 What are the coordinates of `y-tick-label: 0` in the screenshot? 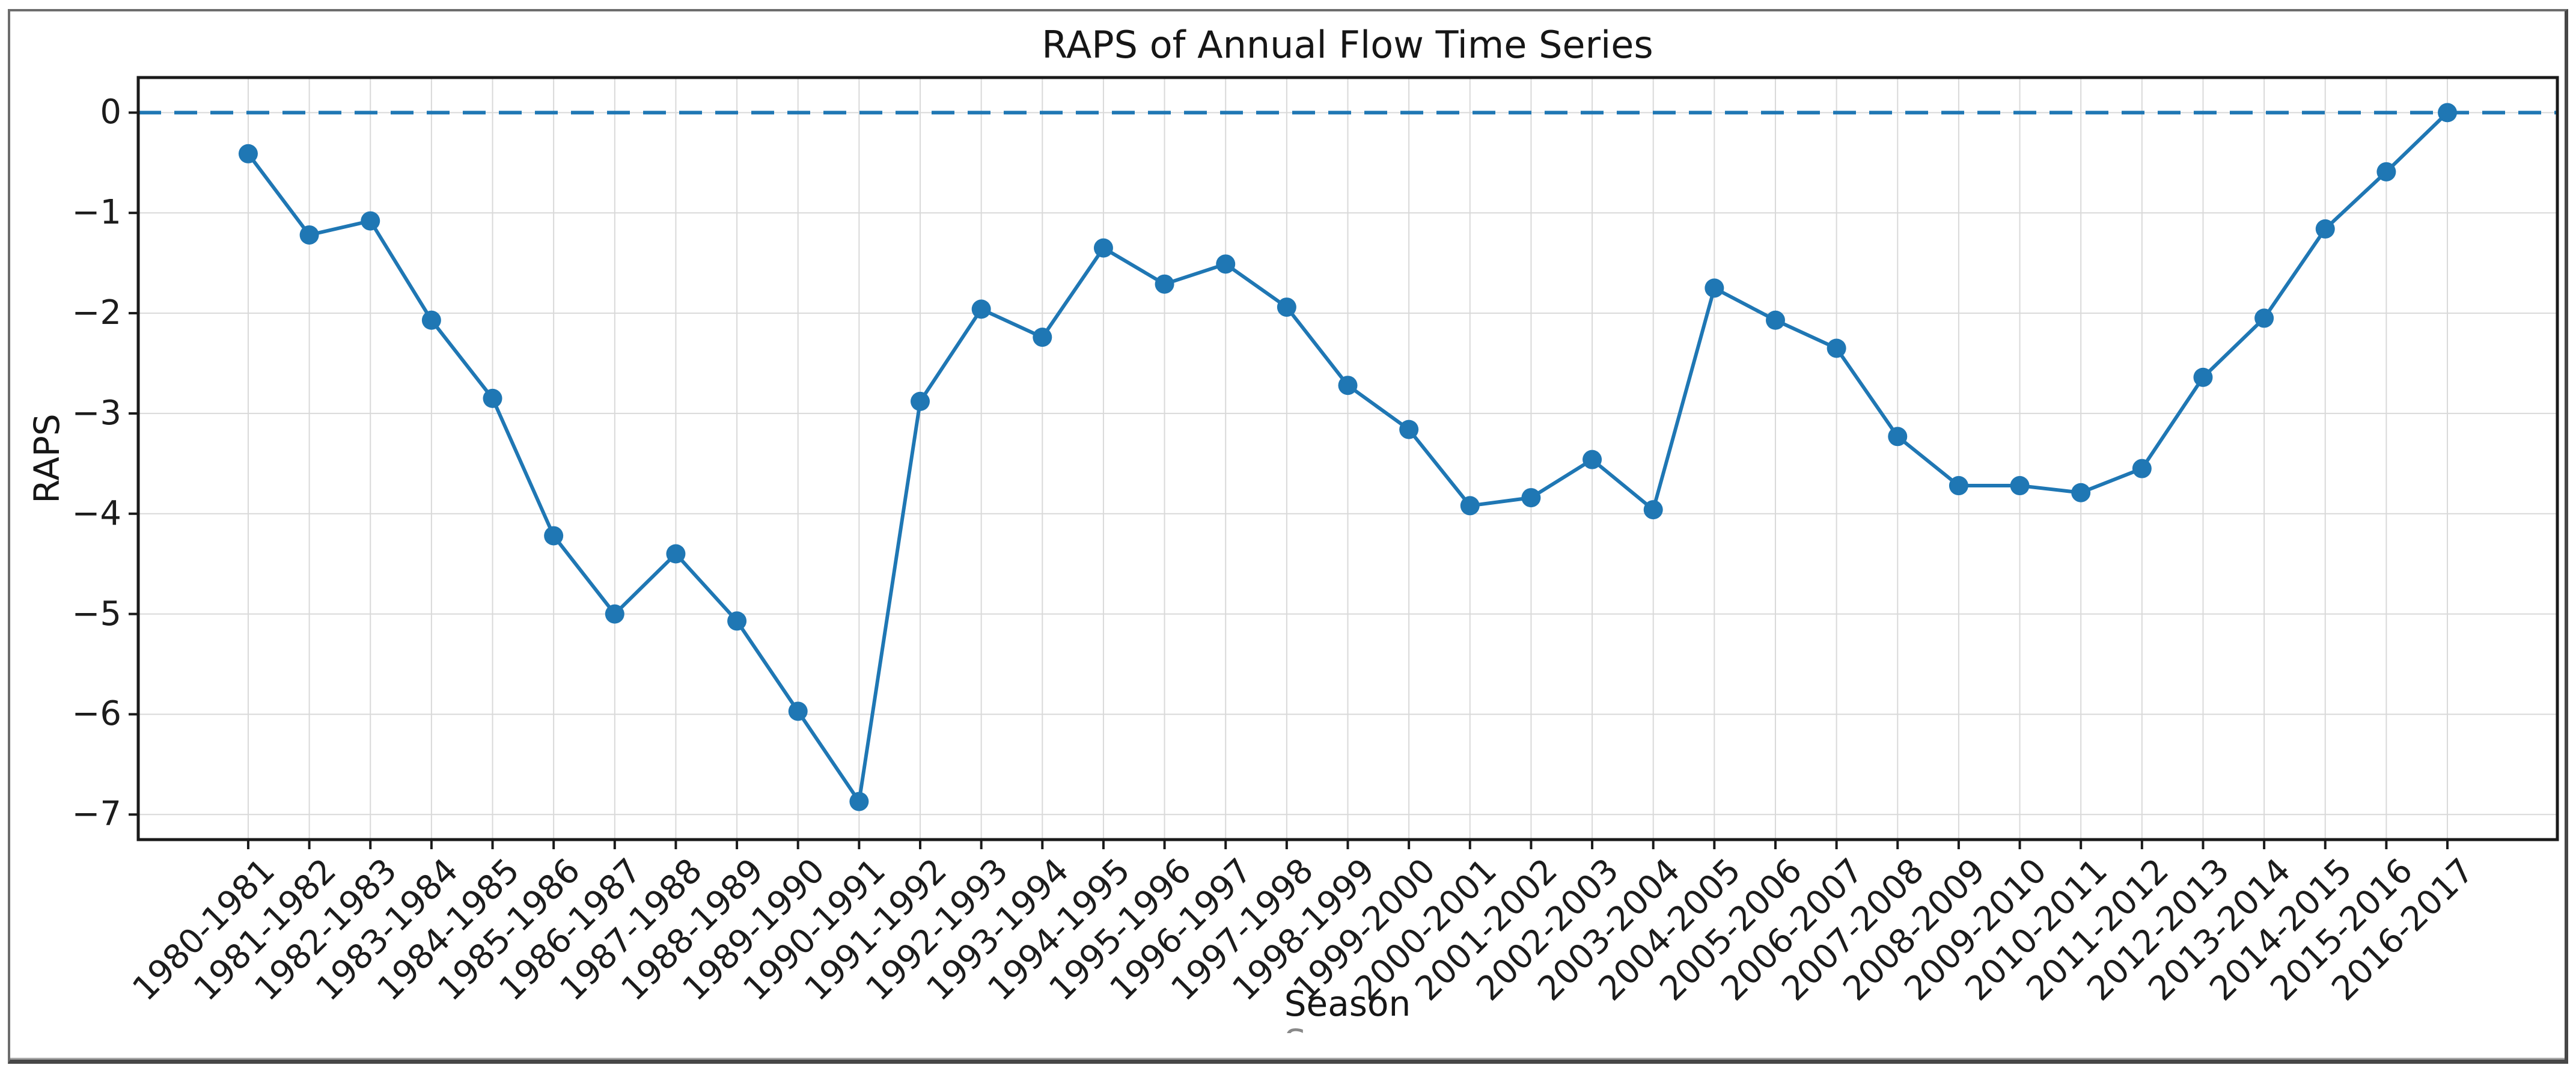 It's located at (110, 112).